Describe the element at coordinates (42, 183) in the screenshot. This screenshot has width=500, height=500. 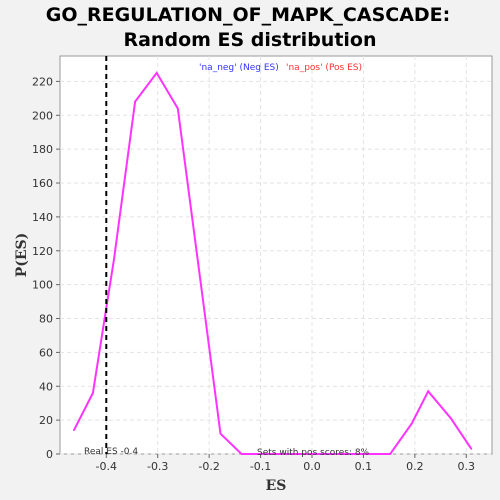
I see `y-tick-label: 160` at that location.